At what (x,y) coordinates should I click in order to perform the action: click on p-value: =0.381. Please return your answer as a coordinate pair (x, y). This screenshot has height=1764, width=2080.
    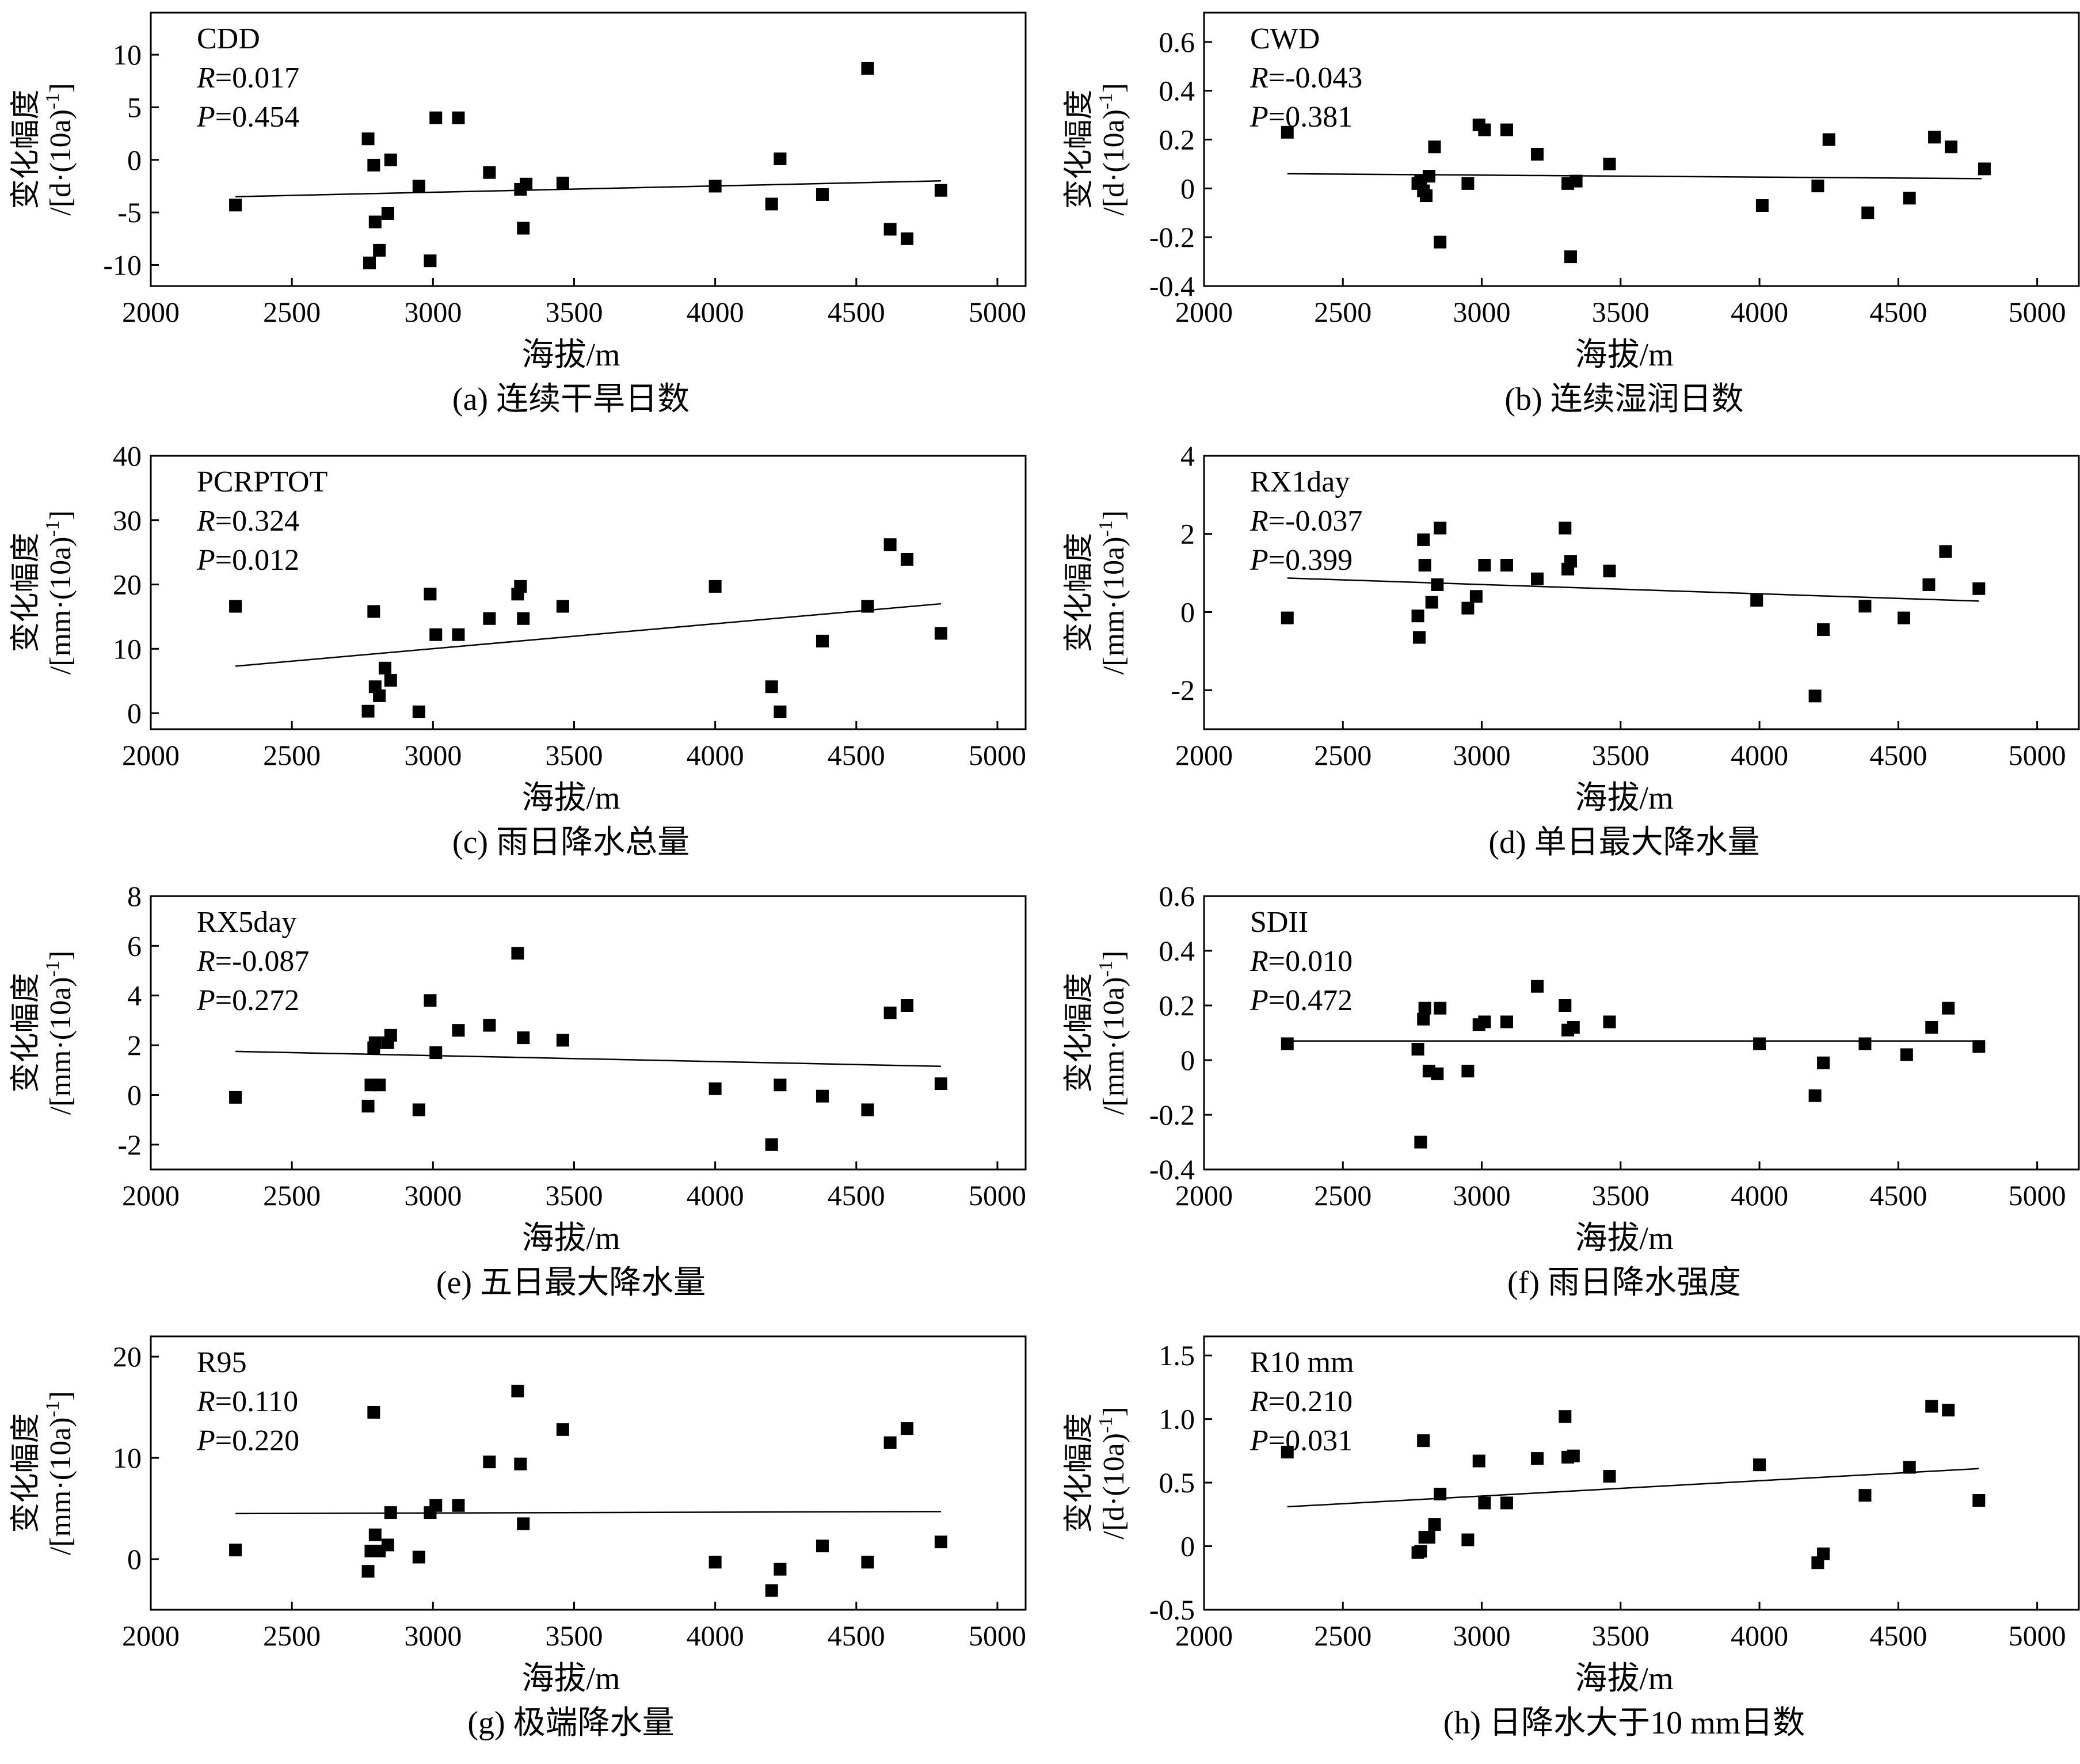
    Looking at the image, I should click on (1310, 117).